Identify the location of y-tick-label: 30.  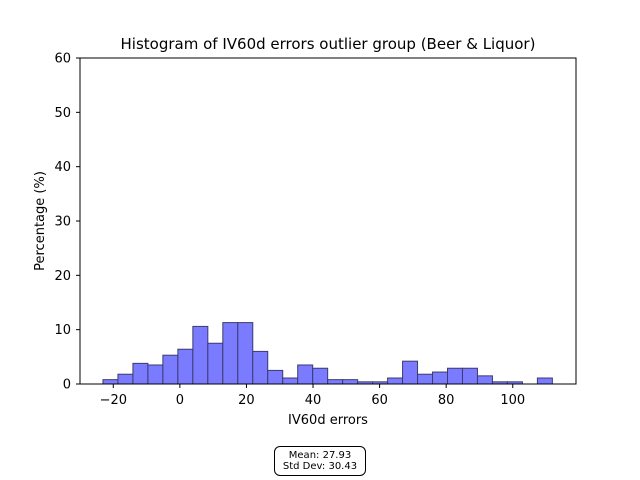
(62, 222).